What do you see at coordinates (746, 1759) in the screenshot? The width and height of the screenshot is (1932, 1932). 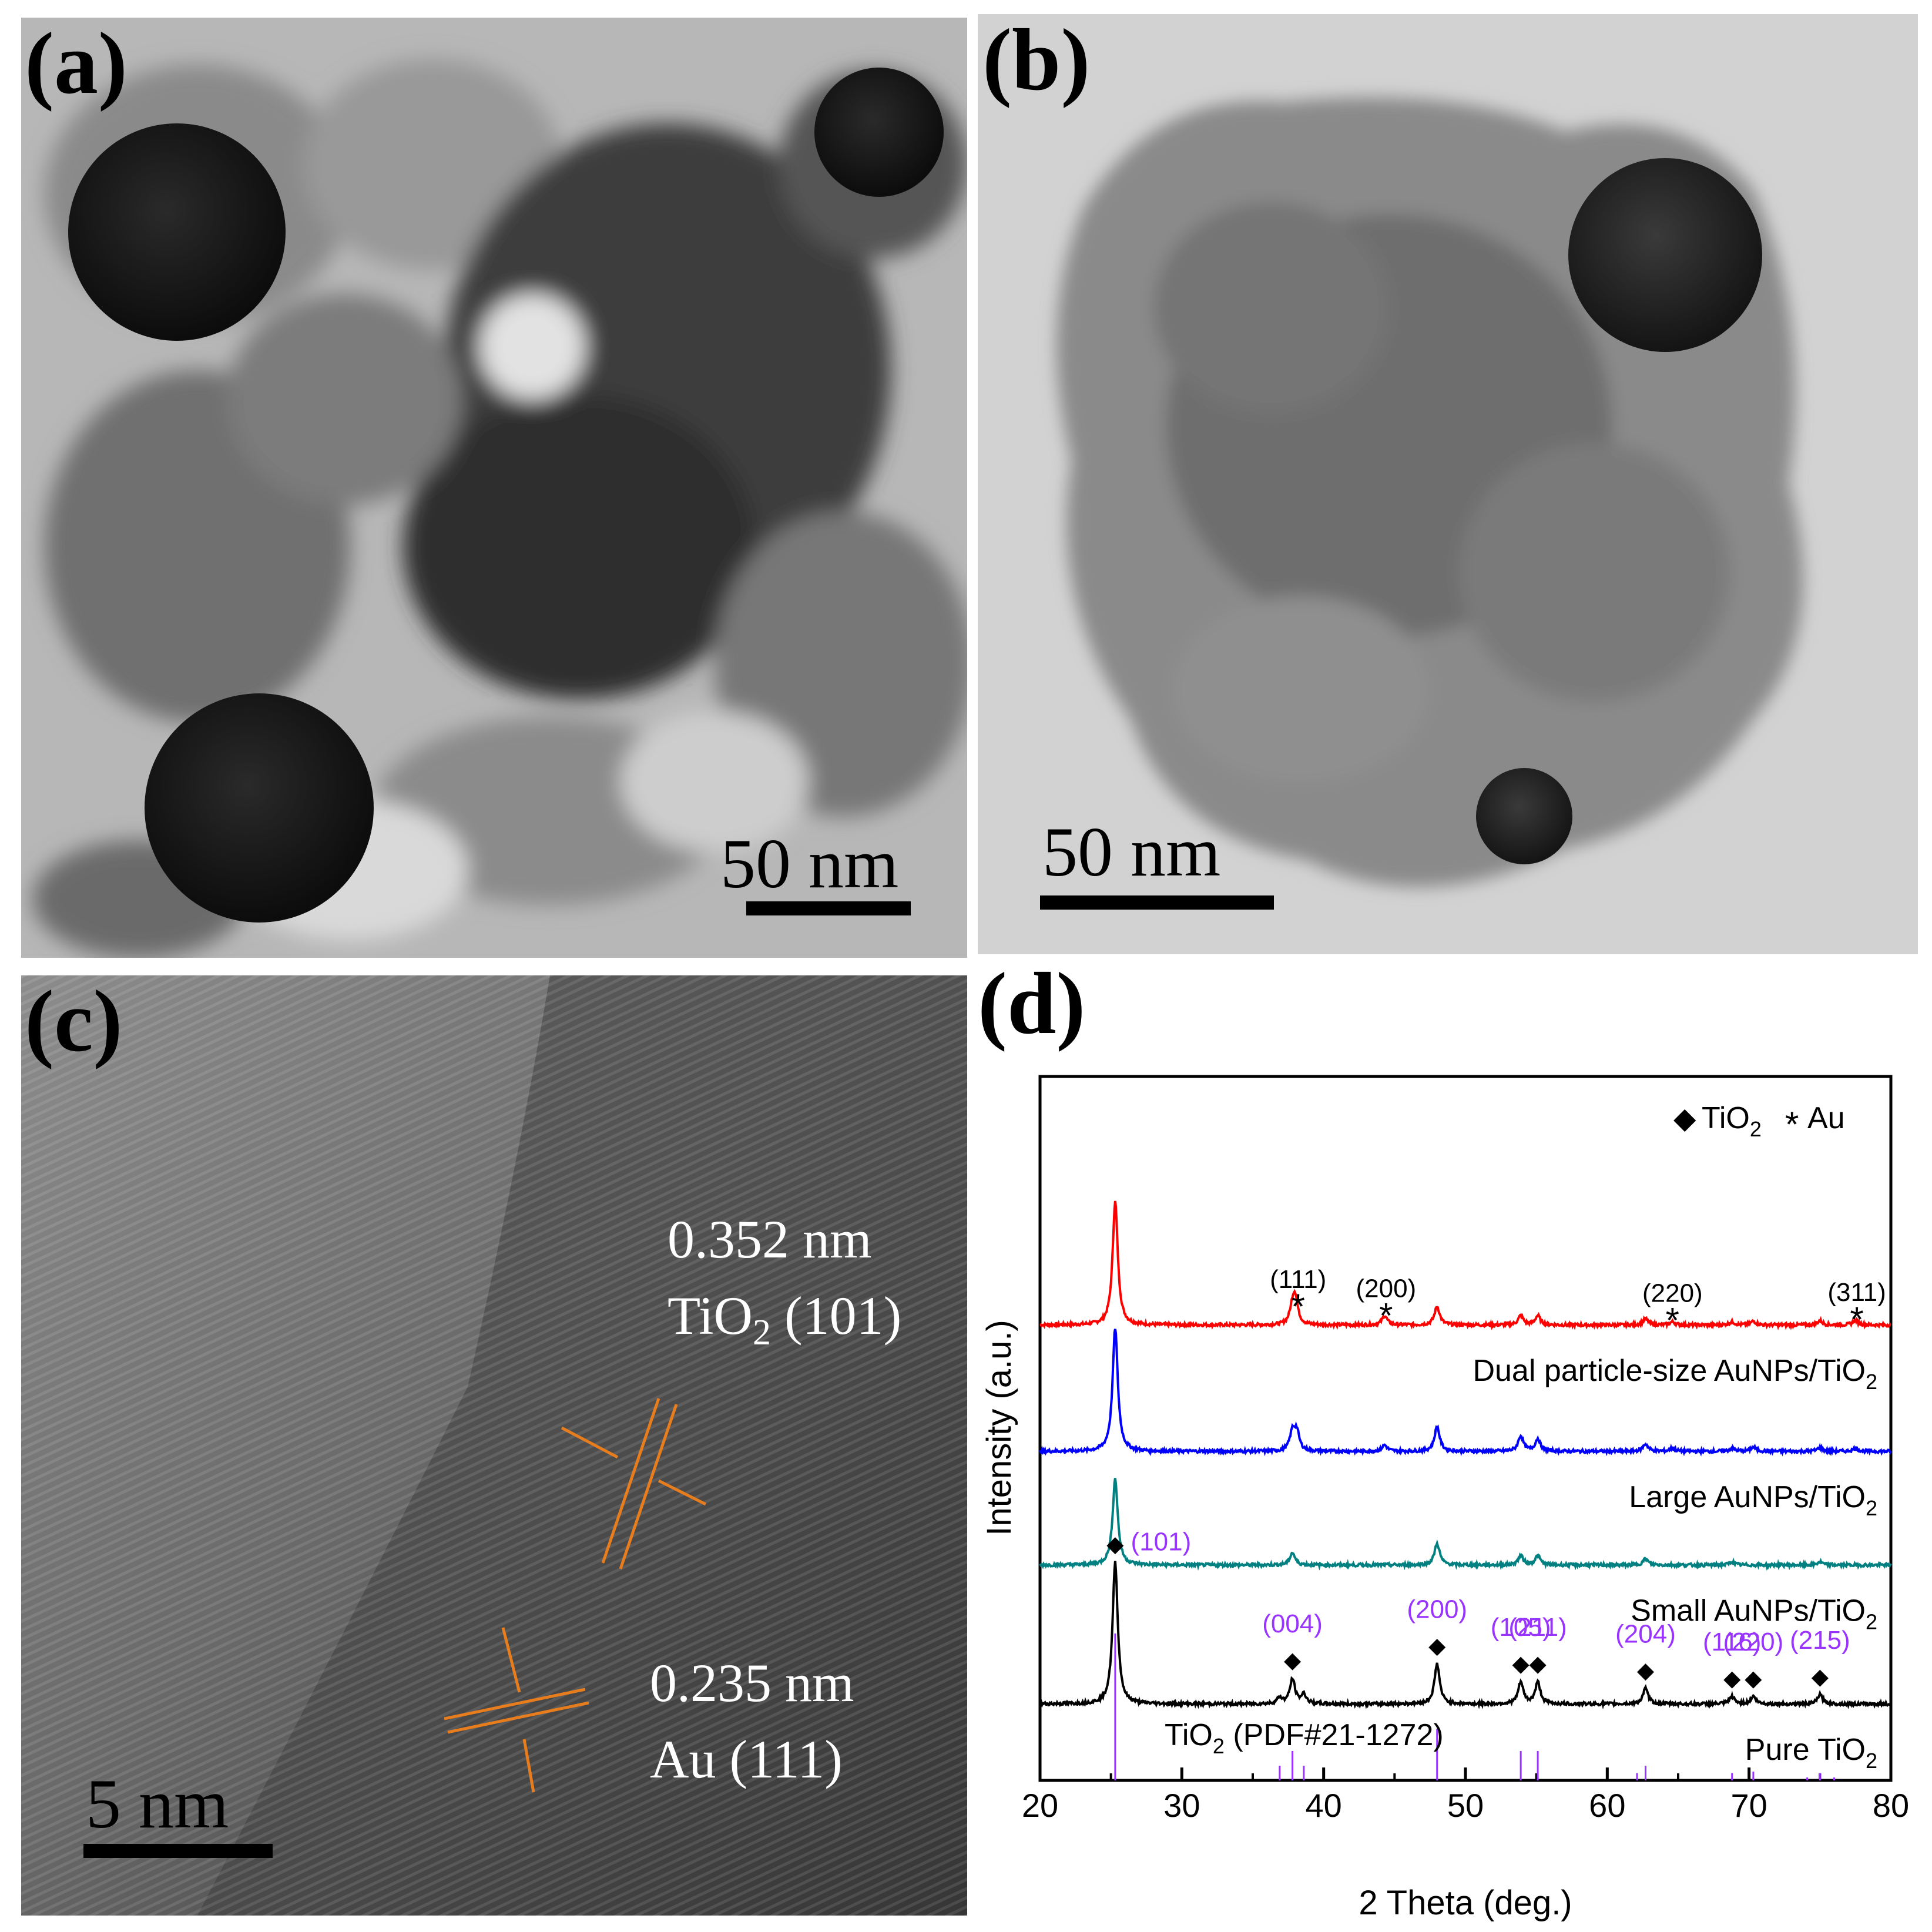 I see `fringe-au-plane-label: Au (111)` at bounding box center [746, 1759].